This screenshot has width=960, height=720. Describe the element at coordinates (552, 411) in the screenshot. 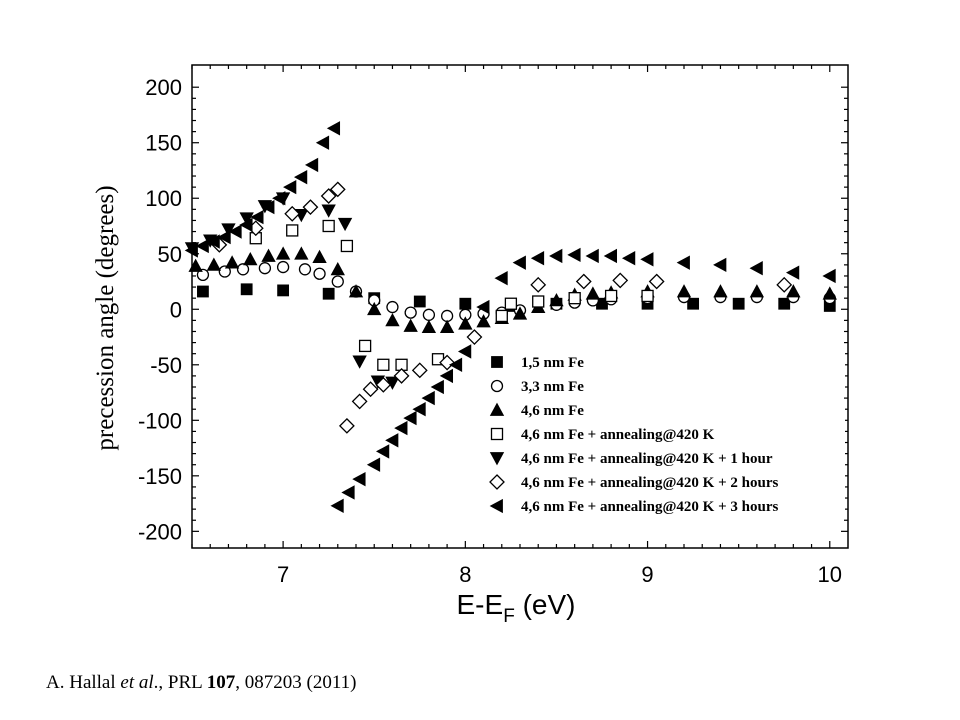

I see `legend-label: 4,6 nm Fe` at that location.